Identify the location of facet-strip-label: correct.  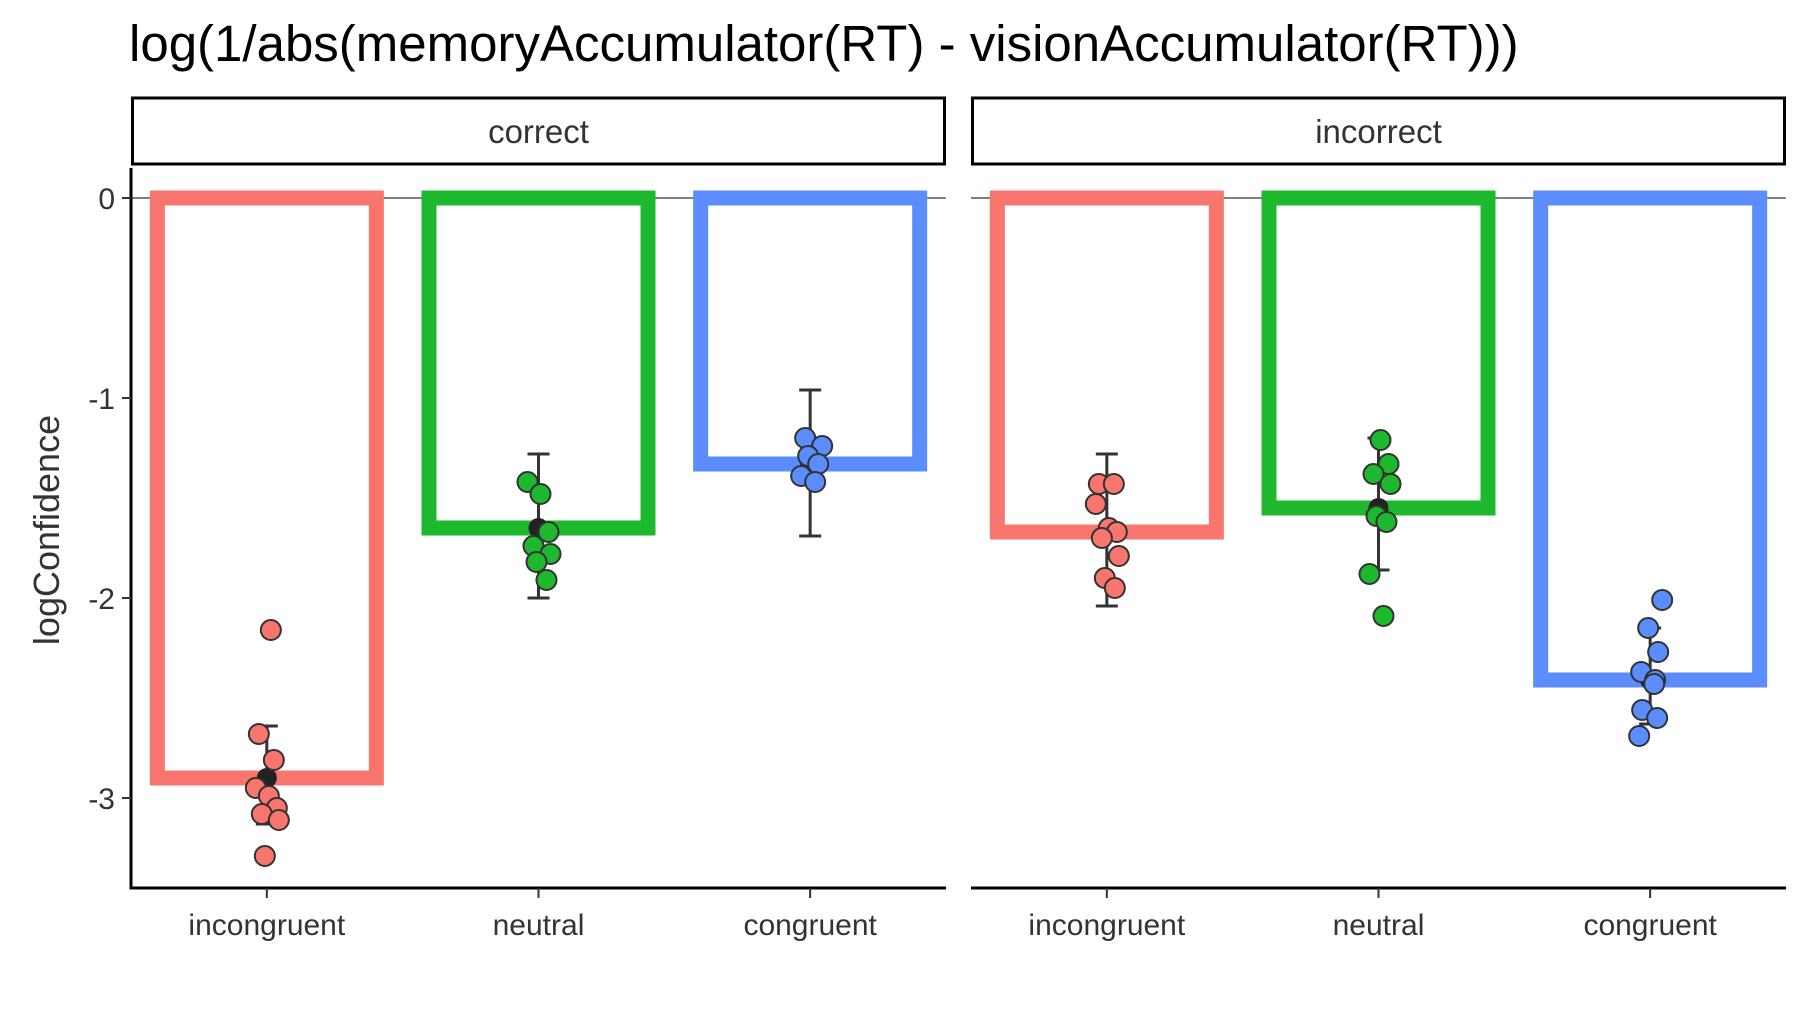
(538, 131).